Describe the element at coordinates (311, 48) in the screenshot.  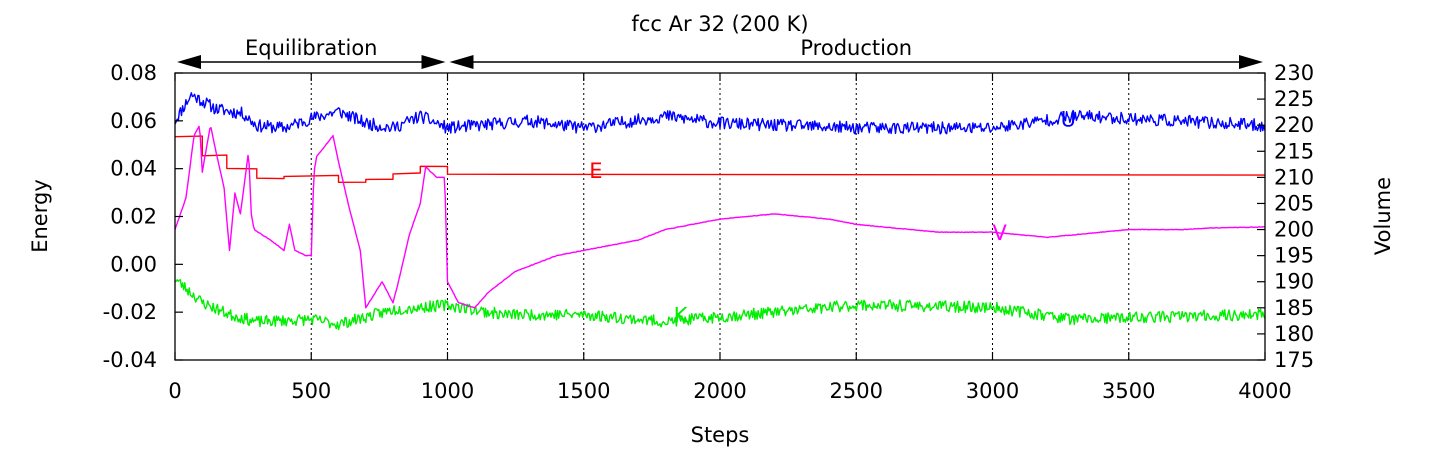
I see `phase-label: Equilibration` at that location.